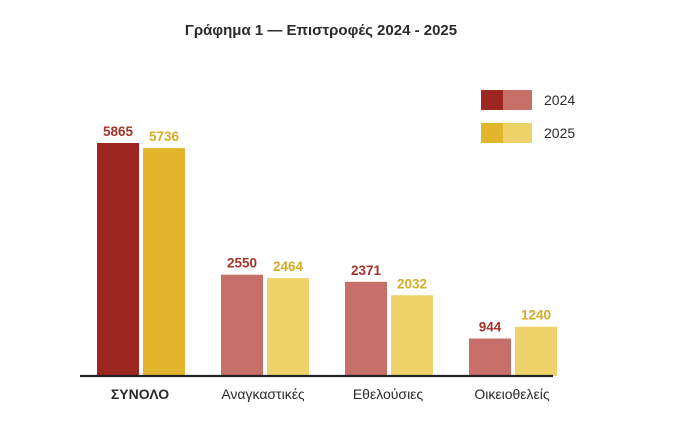 The height and width of the screenshot is (424, 692). I want to click on value-label-2025-1: 2464, so click(288, 266).